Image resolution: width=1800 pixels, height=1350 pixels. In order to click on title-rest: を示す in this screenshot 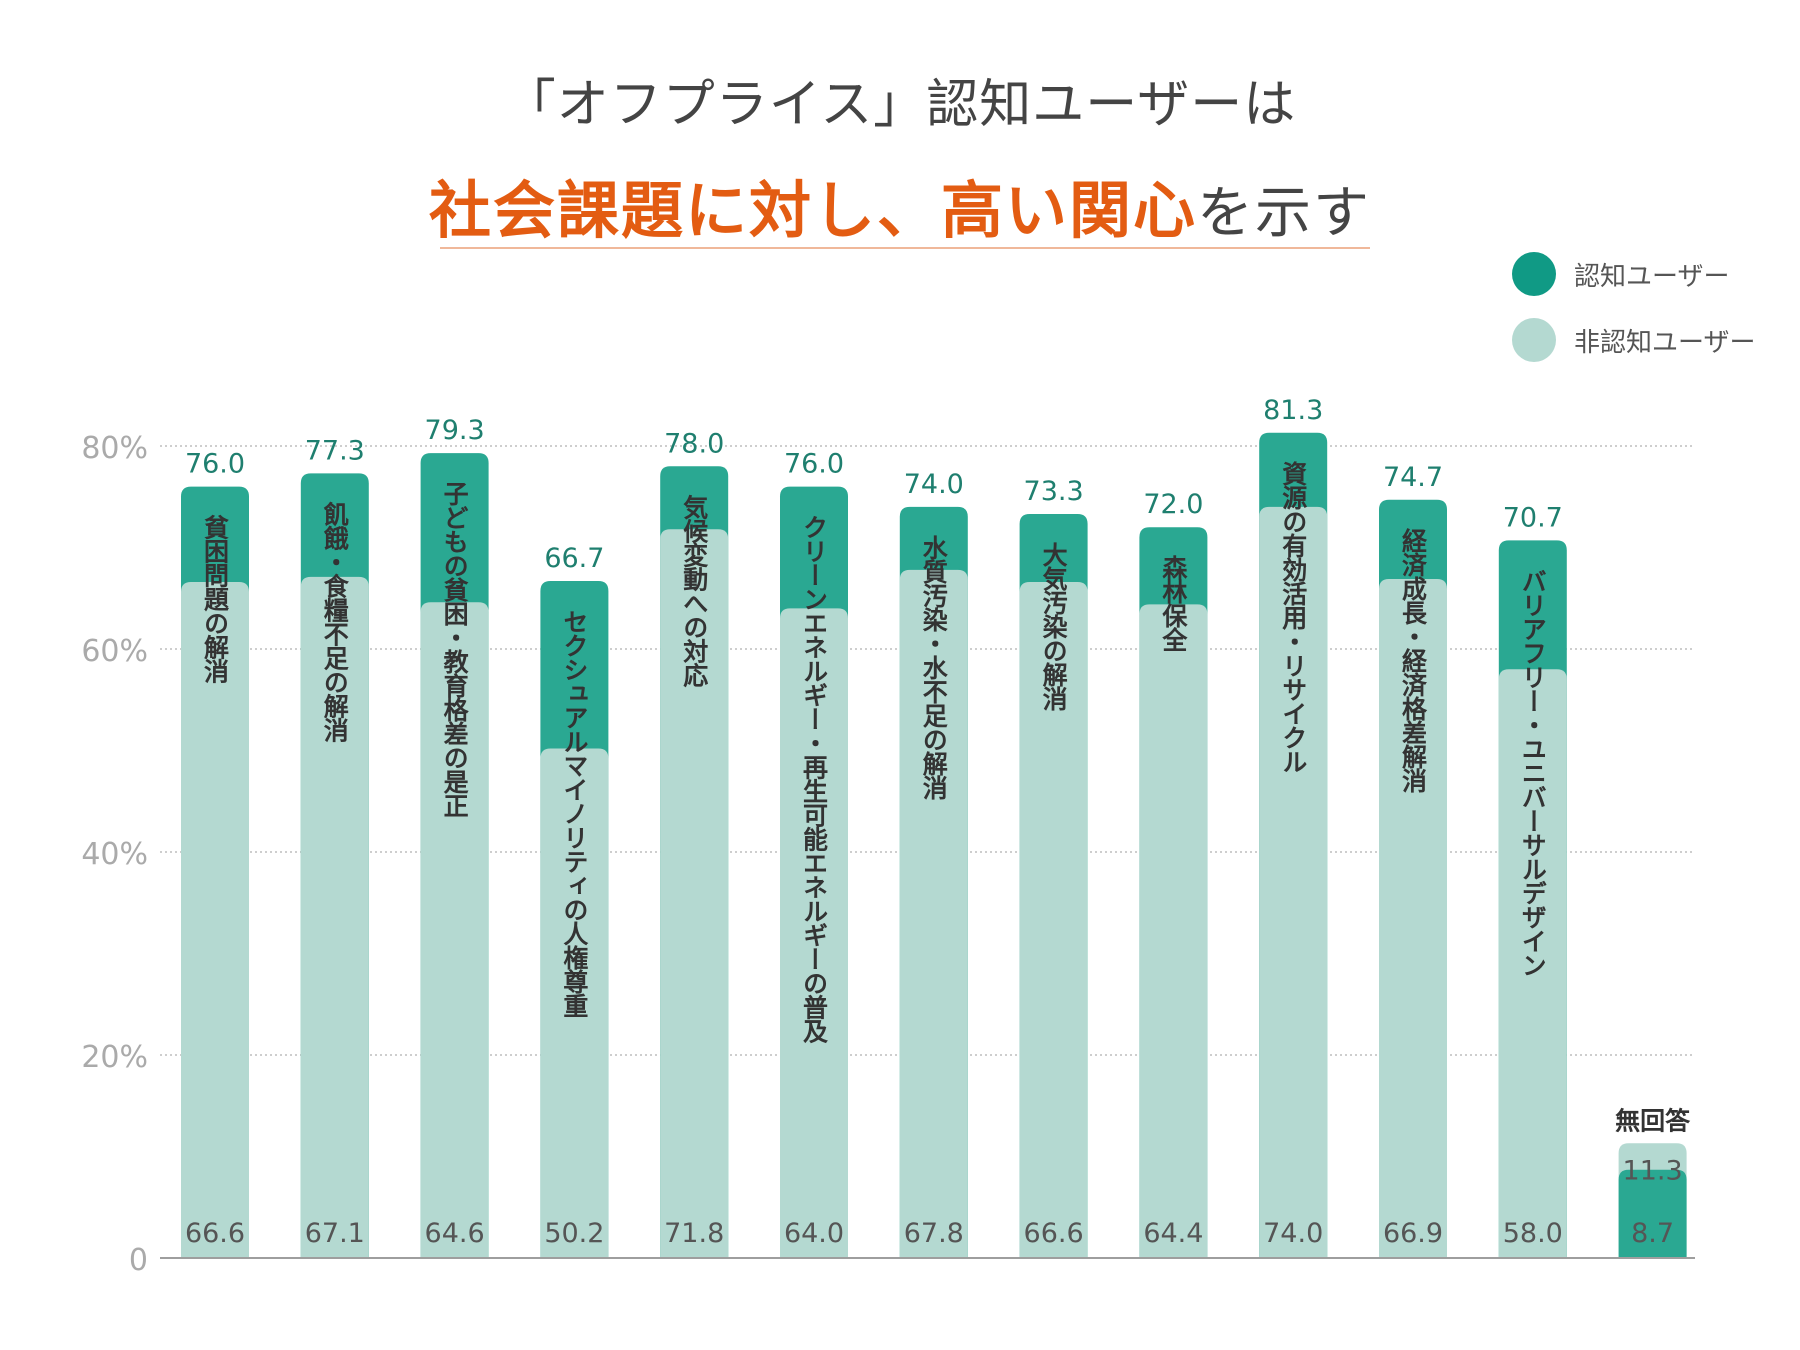, I will do `click(1284, 213)`.